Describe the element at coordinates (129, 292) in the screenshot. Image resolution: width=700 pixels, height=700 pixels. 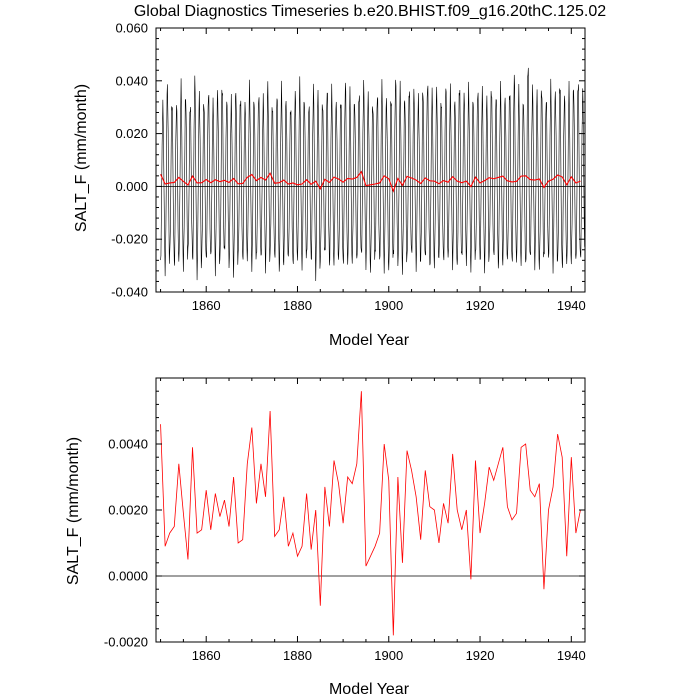
I see `y-tick-label: -0.040` at that location.